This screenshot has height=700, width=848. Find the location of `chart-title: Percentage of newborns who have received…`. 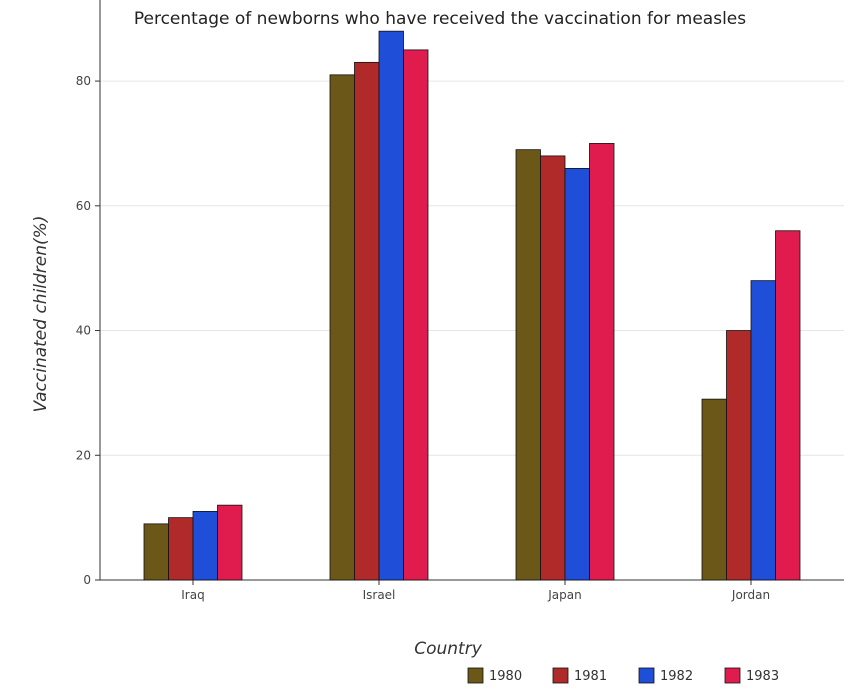

chart-title: Percentage of newborns who have received… is located at coordinates (440, 19).